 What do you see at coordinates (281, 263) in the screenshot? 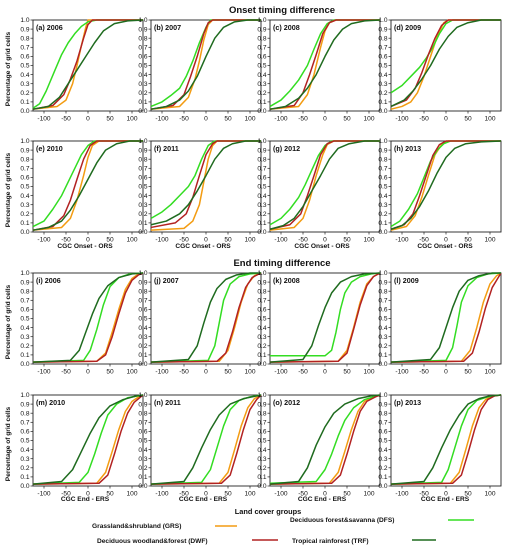
I see `end-section-title: End timing difference` at bounding box center [281, 263].